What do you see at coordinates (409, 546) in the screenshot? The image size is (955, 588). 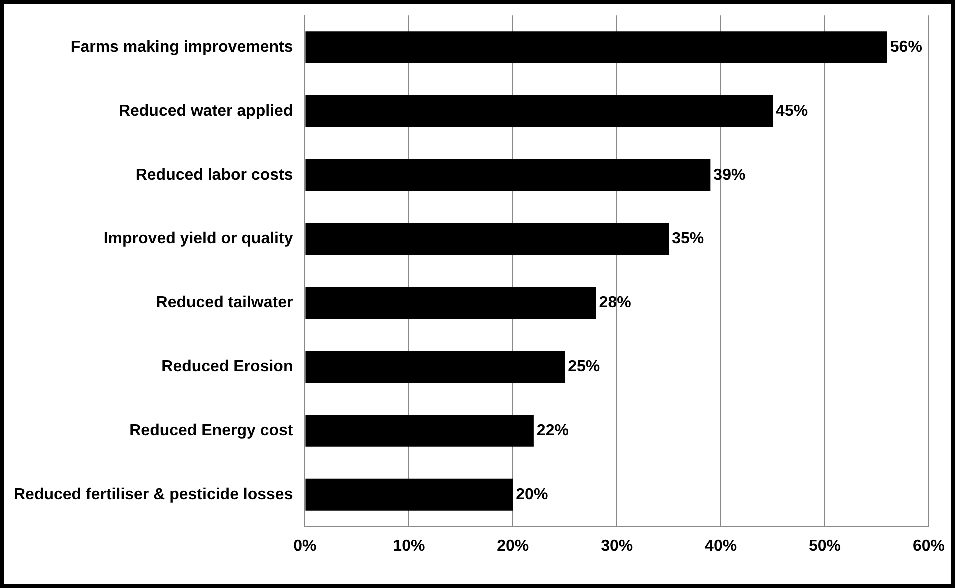 I see `x-tick-label: 10%` at bounding box center [409, 546].